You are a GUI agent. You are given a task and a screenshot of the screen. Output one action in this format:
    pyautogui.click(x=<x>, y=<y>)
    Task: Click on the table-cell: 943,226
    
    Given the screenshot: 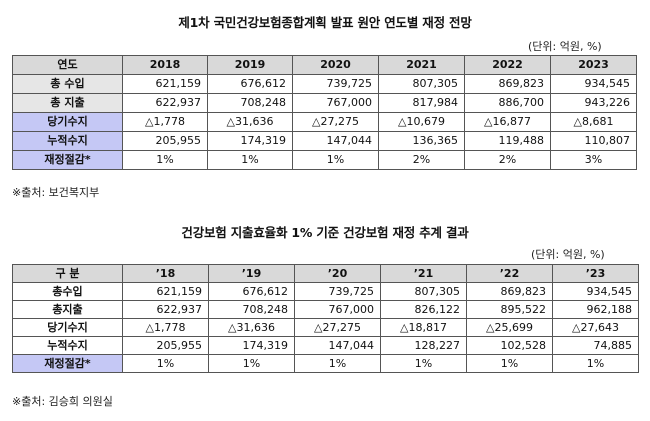 What is the action you would take?
    pyautogui.click(x=593, y=103)
    